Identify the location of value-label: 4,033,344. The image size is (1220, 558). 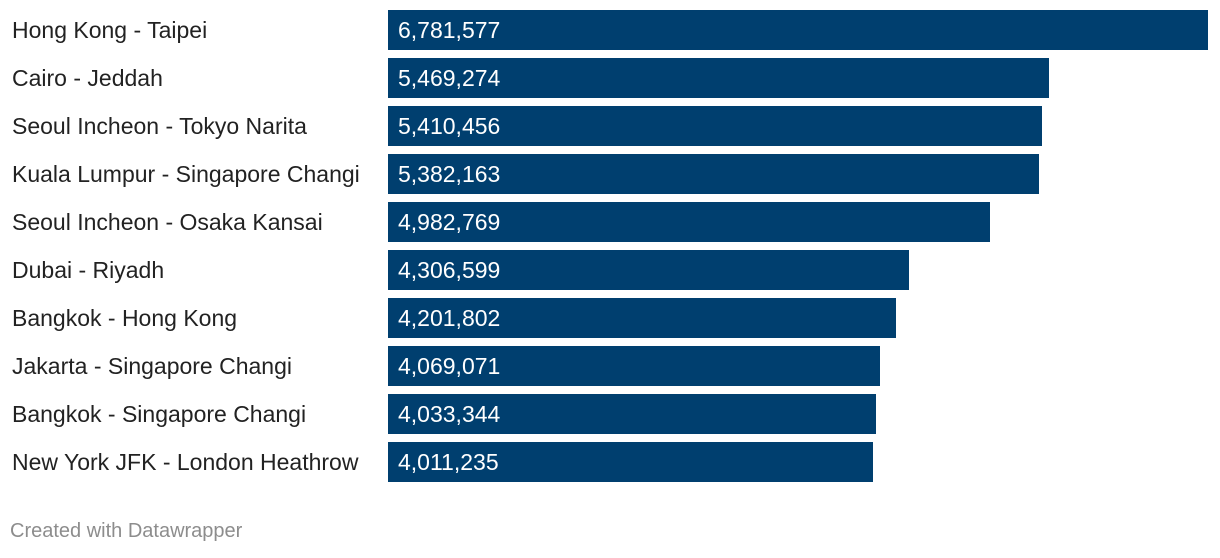
(449, 414).